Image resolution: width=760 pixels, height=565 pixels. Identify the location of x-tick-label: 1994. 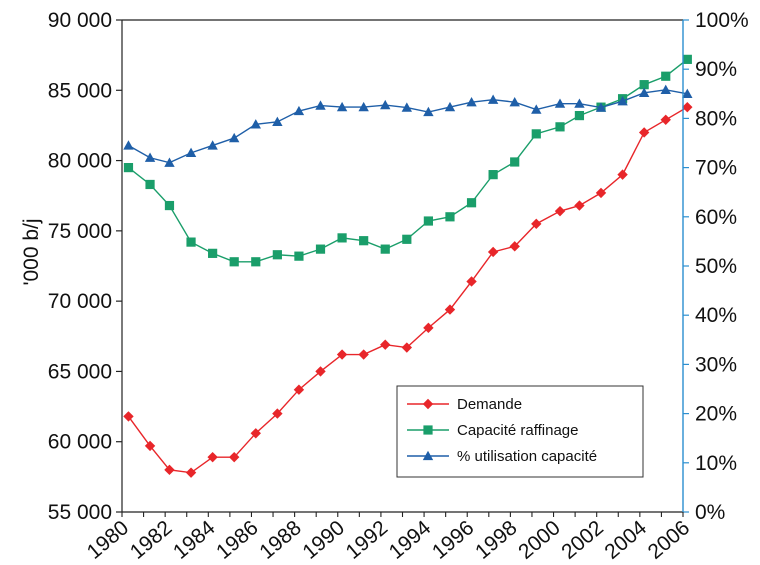
(410, 540).